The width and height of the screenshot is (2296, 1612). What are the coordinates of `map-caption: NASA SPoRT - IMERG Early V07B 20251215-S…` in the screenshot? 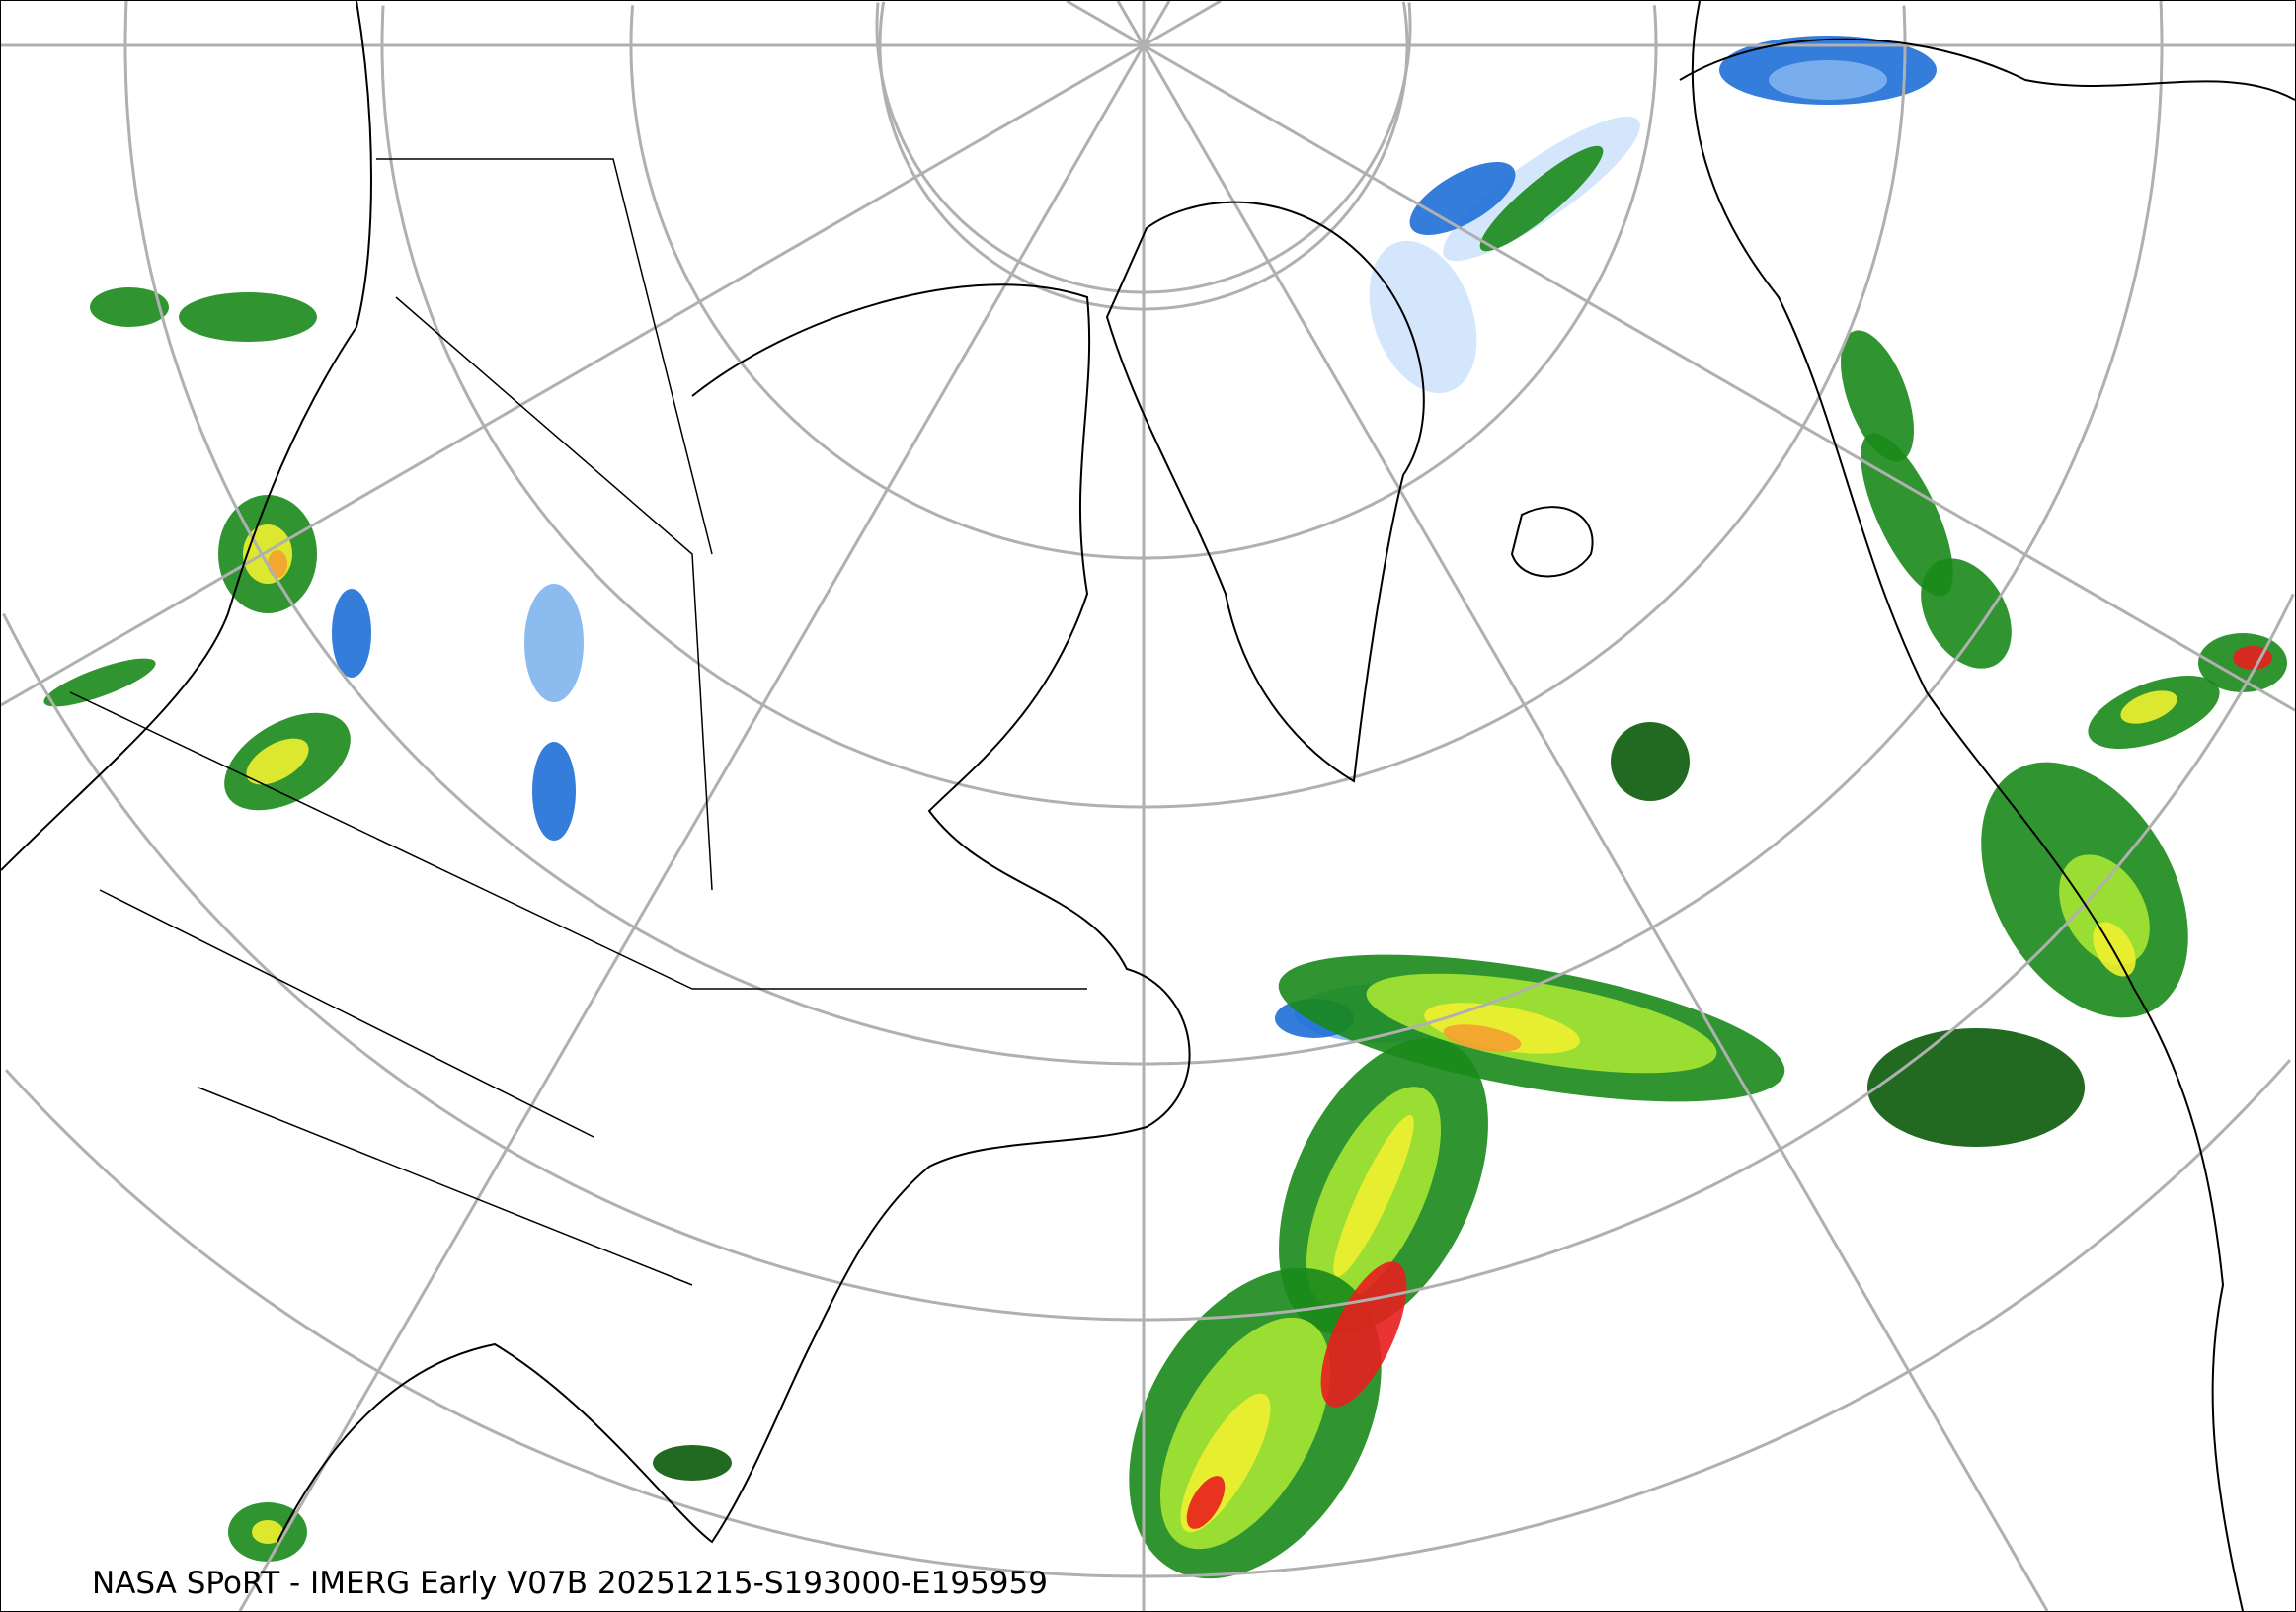 It's located at (570, 1583).